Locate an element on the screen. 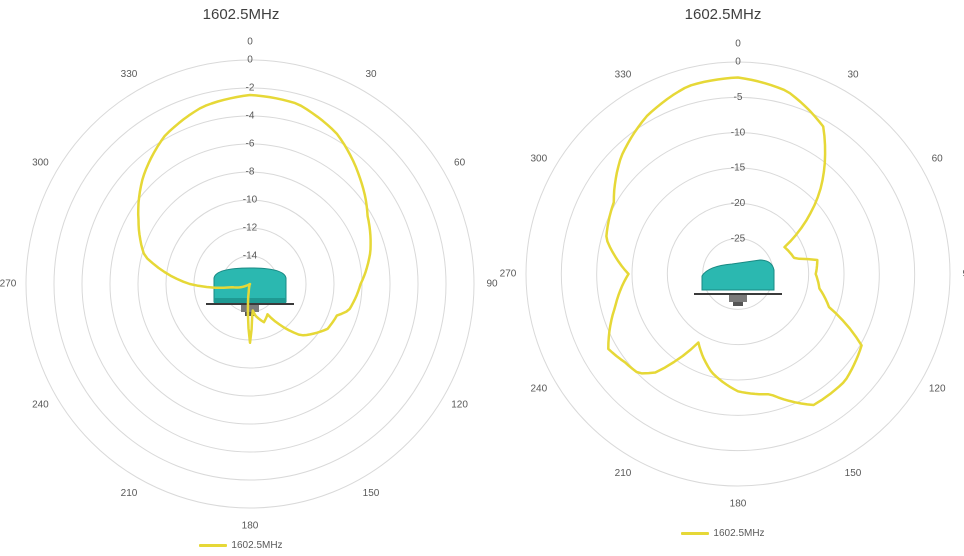  radial-tick-label: -4 is located at coordinates (250, 116).